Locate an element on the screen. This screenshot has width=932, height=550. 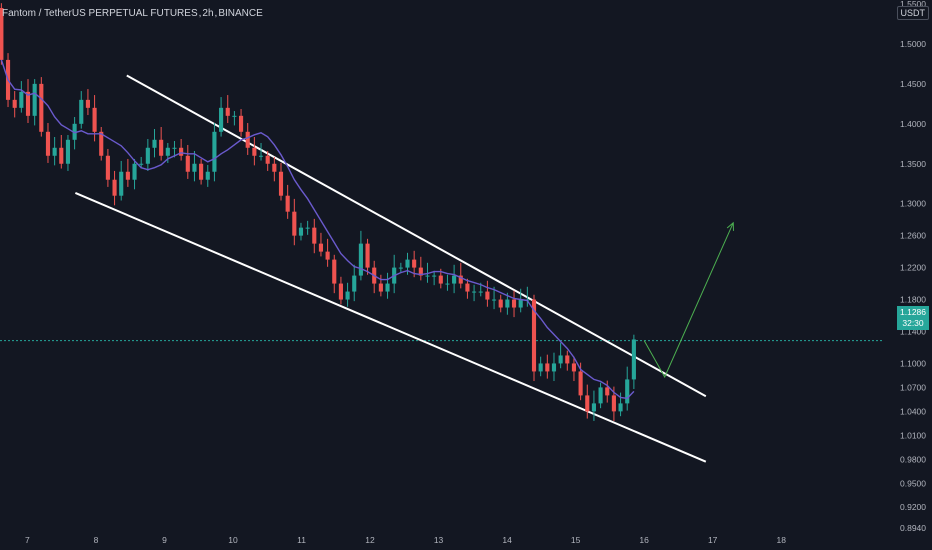
x-tick-label: 11 is located at coordinates (301, 540).